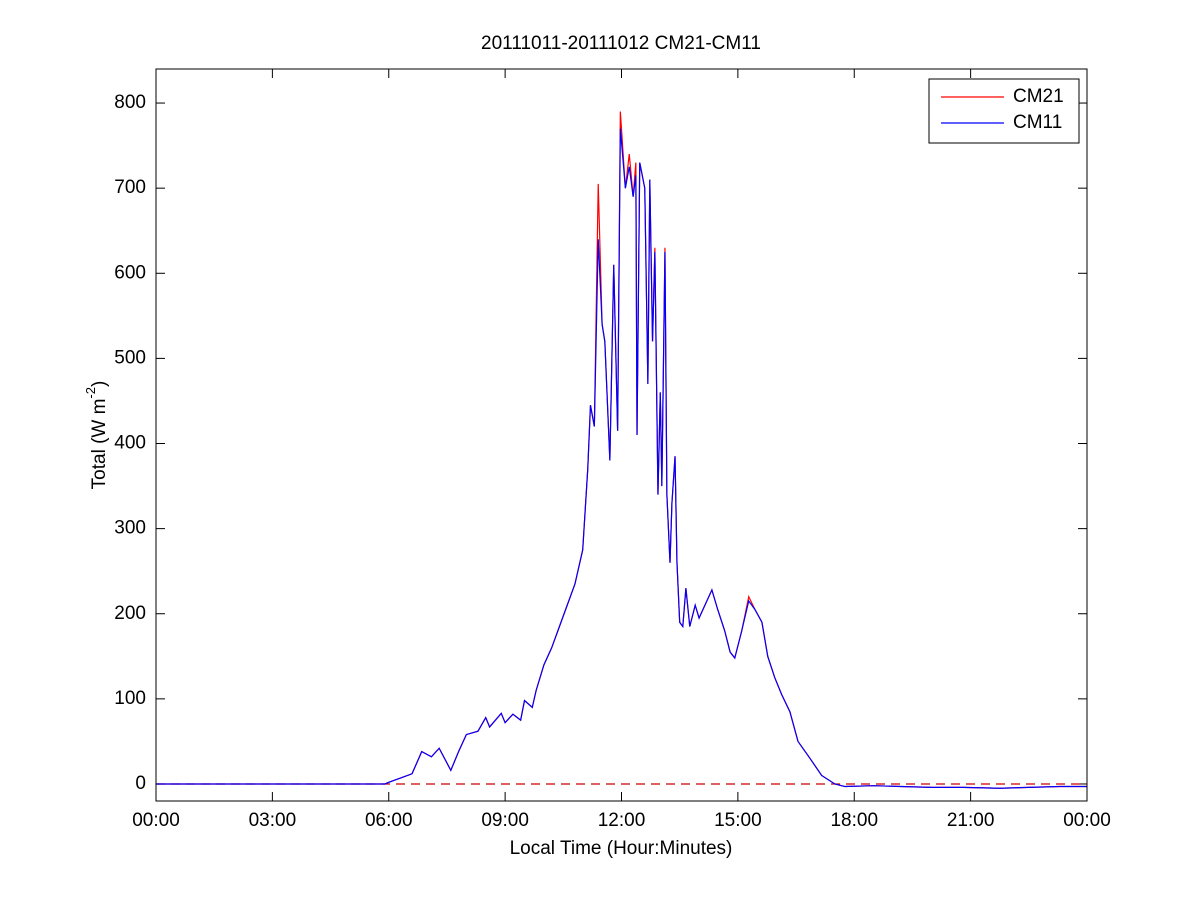 Image resolution: width=1201 pixels, height=901 pixels. Describe the element at coordinates (90, 393) in the screenshot. I see `y-label-superscript: -2` at that location.